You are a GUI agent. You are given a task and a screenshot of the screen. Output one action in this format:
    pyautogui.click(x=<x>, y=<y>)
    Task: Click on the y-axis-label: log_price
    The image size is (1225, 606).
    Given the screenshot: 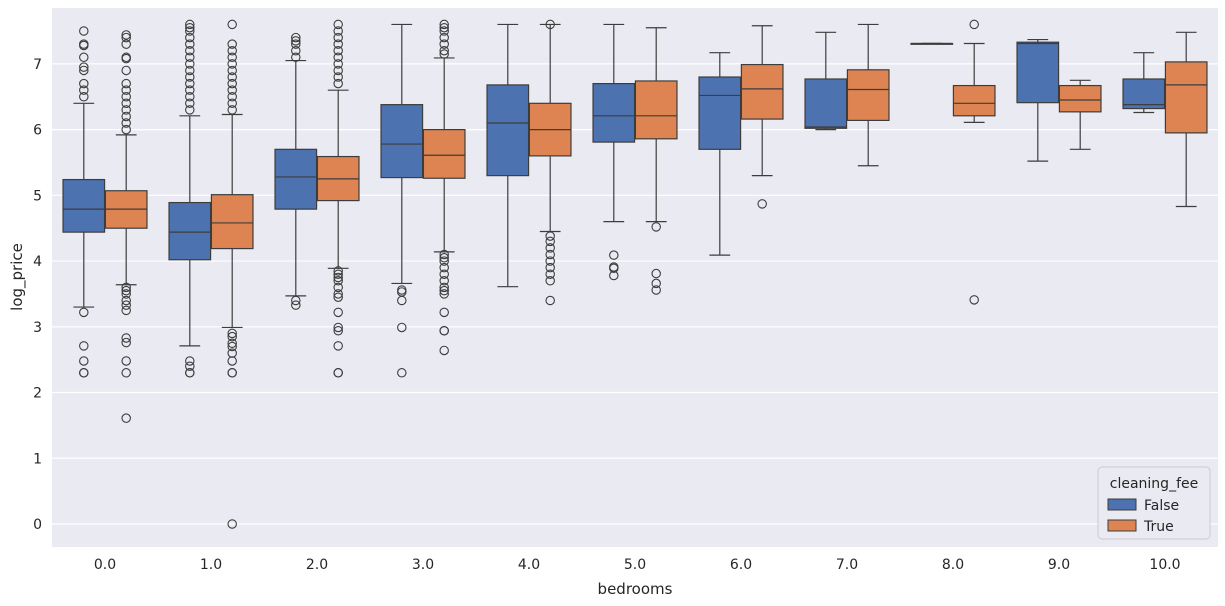 What is the action you would take?
    pyautogui.click(x=17, y=277)
    